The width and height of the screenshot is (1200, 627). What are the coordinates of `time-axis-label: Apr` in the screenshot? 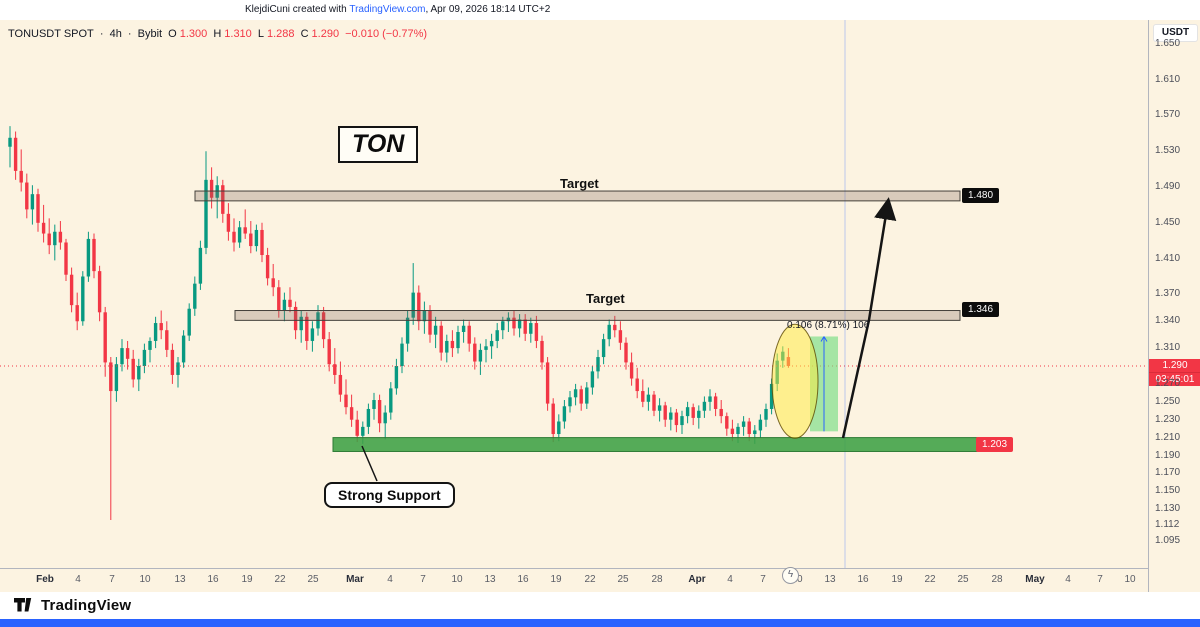 It's located at (697, 579).